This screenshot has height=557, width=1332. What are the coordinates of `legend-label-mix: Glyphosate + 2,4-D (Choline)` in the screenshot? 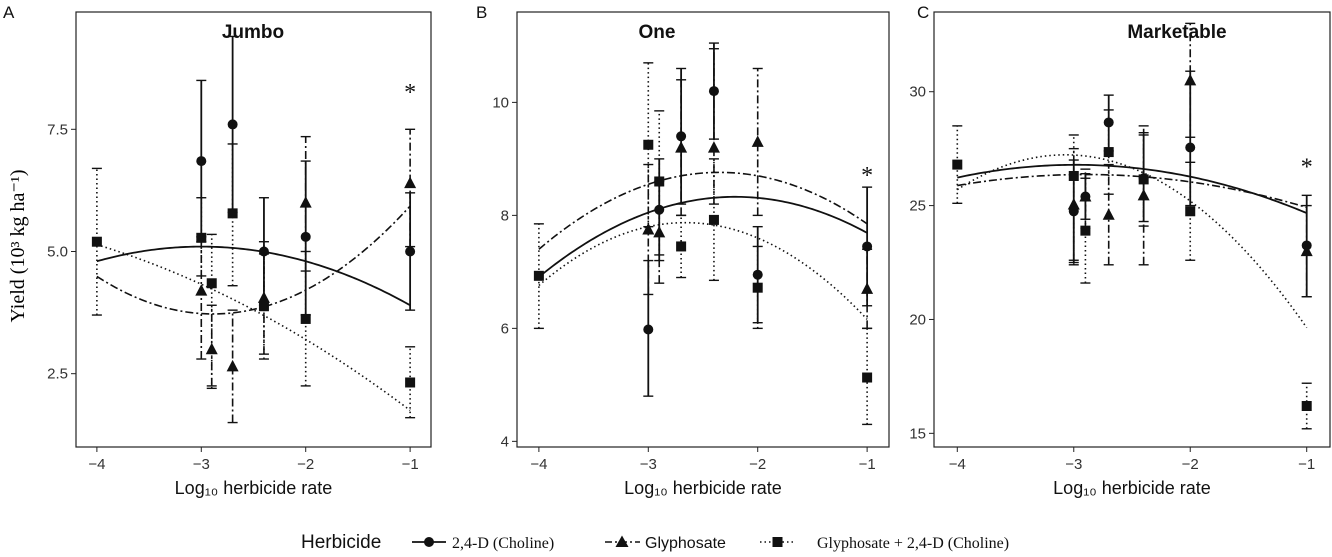 It's located at (913, 543).